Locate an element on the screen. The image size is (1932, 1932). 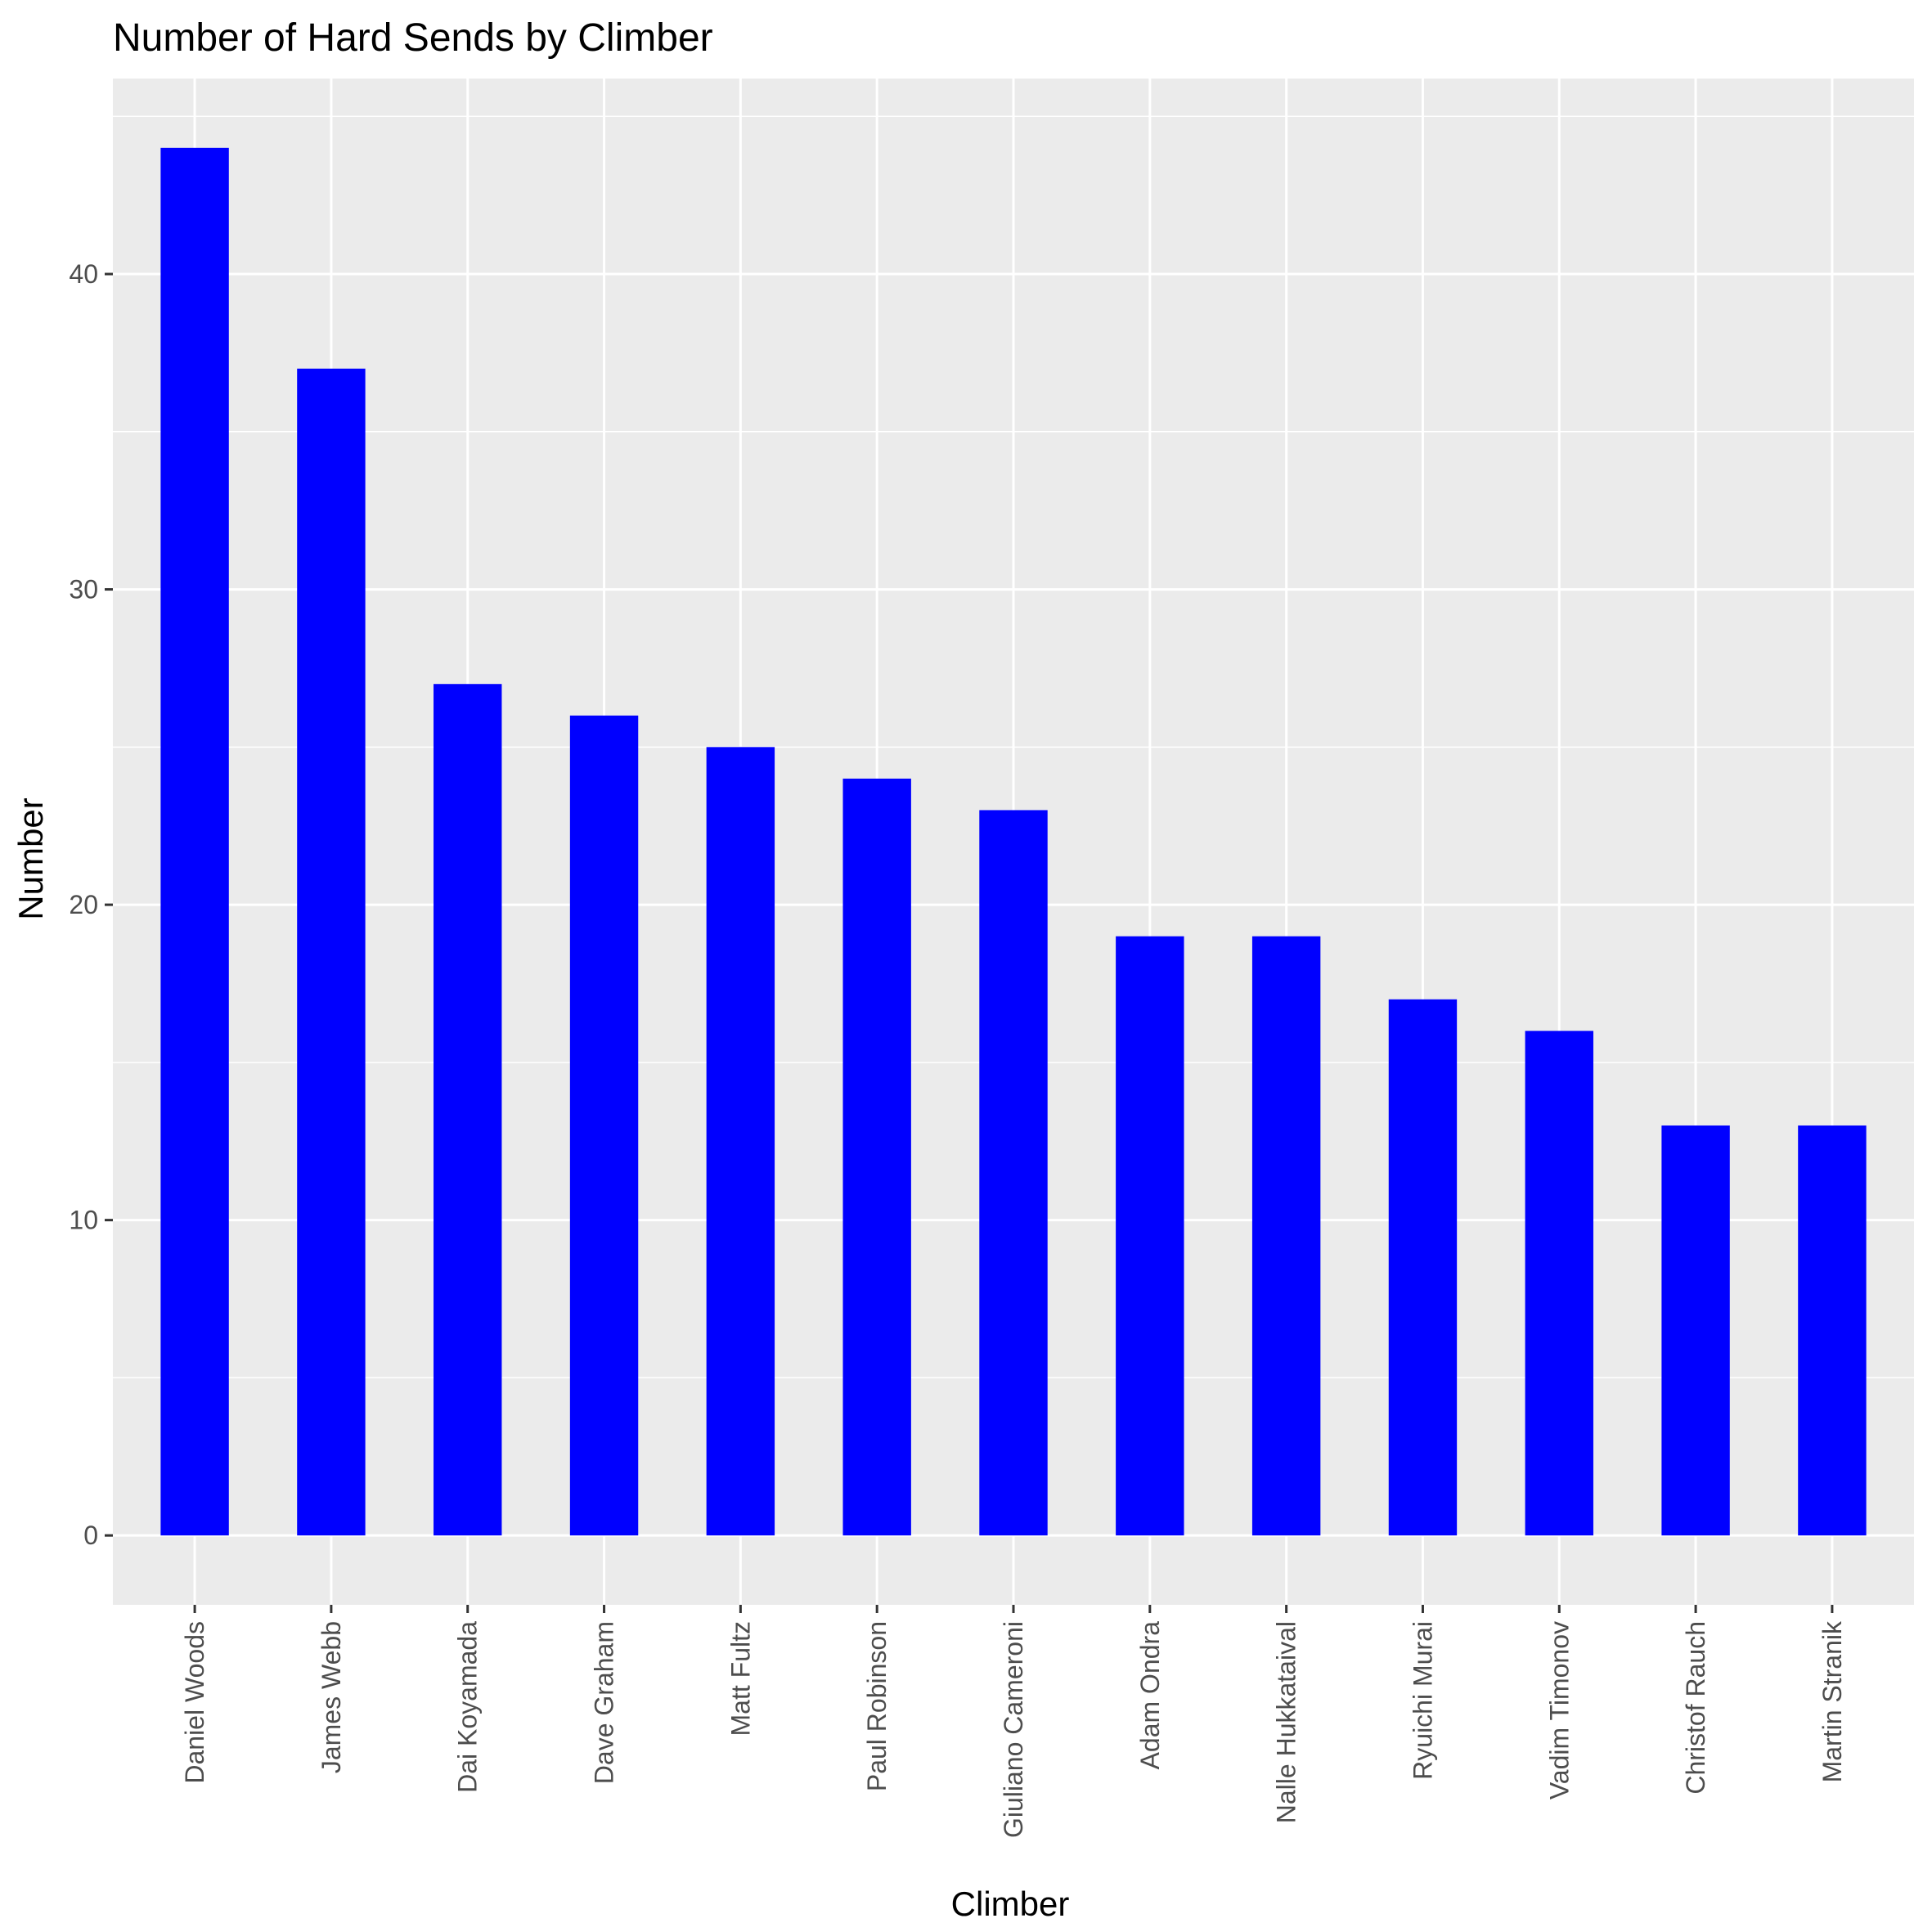
x-tick-label: Adam Ondra is located at coordinates (1150, 1695).